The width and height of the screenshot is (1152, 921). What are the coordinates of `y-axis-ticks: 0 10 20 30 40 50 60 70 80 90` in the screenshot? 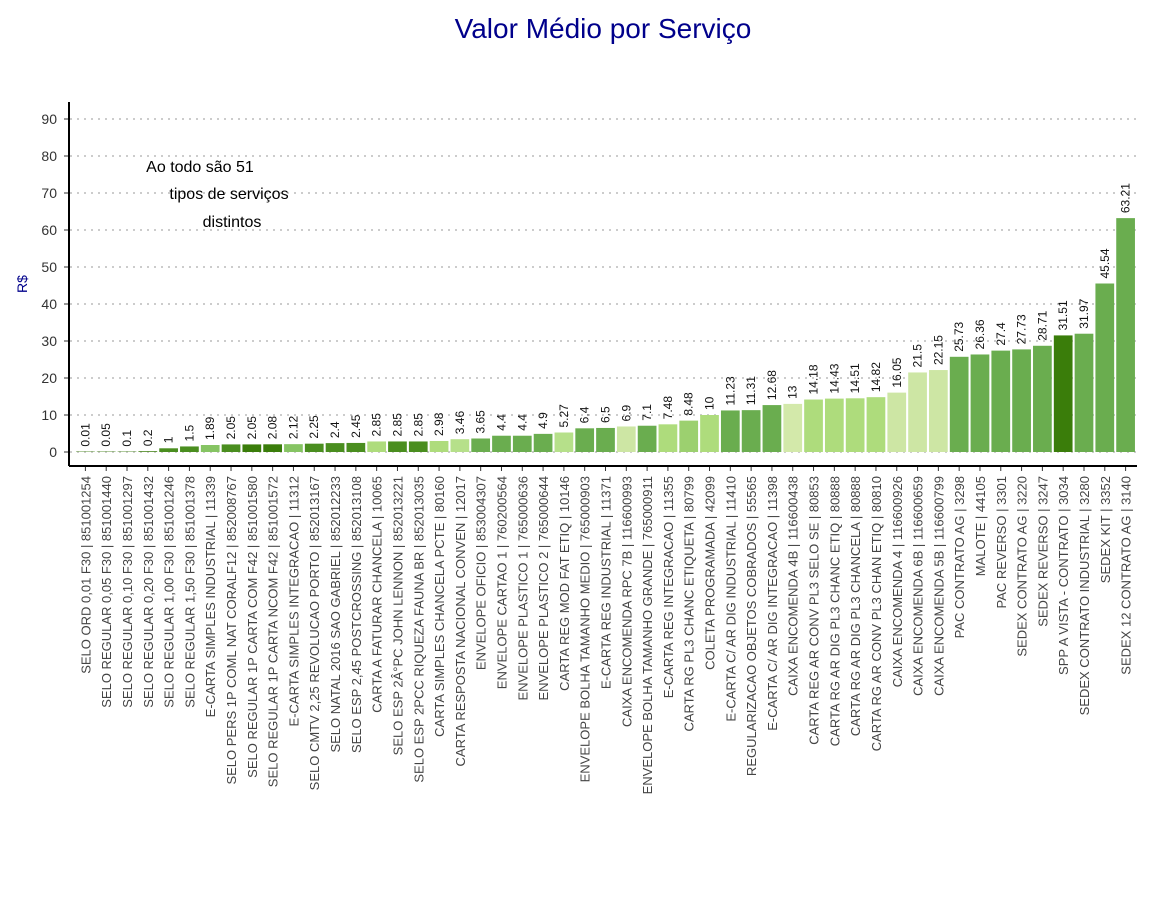 It's located at (55, 285).